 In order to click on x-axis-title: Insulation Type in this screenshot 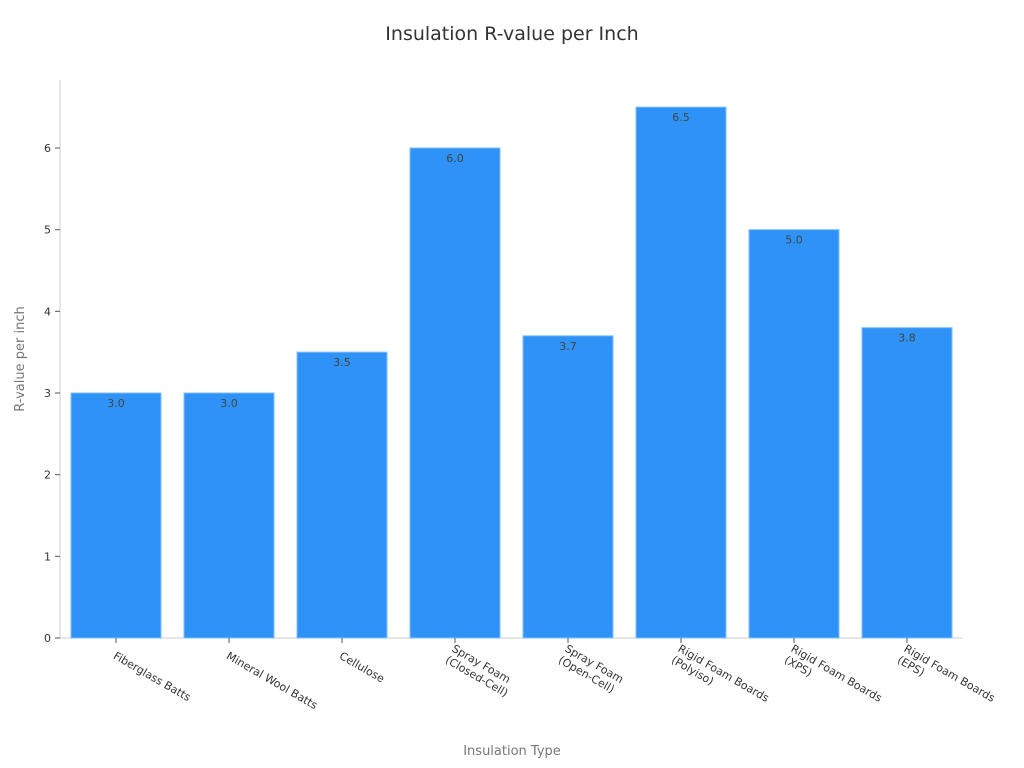, I will do `click(512, 751)`.